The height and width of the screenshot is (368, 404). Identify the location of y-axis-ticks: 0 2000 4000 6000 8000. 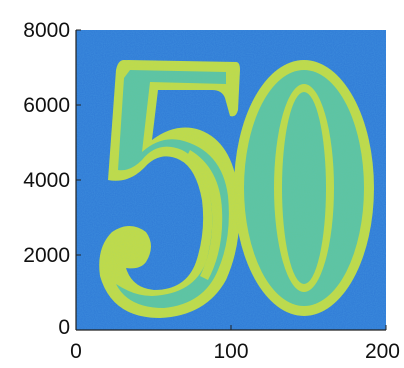
(52, 179).